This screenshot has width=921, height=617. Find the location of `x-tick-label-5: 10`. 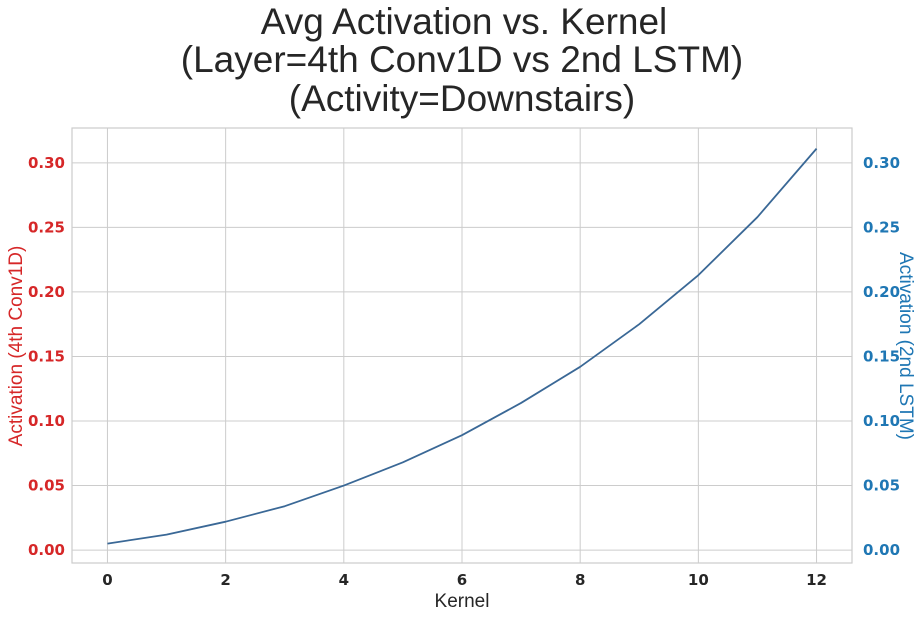

x-tick-label-5: 10 is located at coordinates (698, 580).